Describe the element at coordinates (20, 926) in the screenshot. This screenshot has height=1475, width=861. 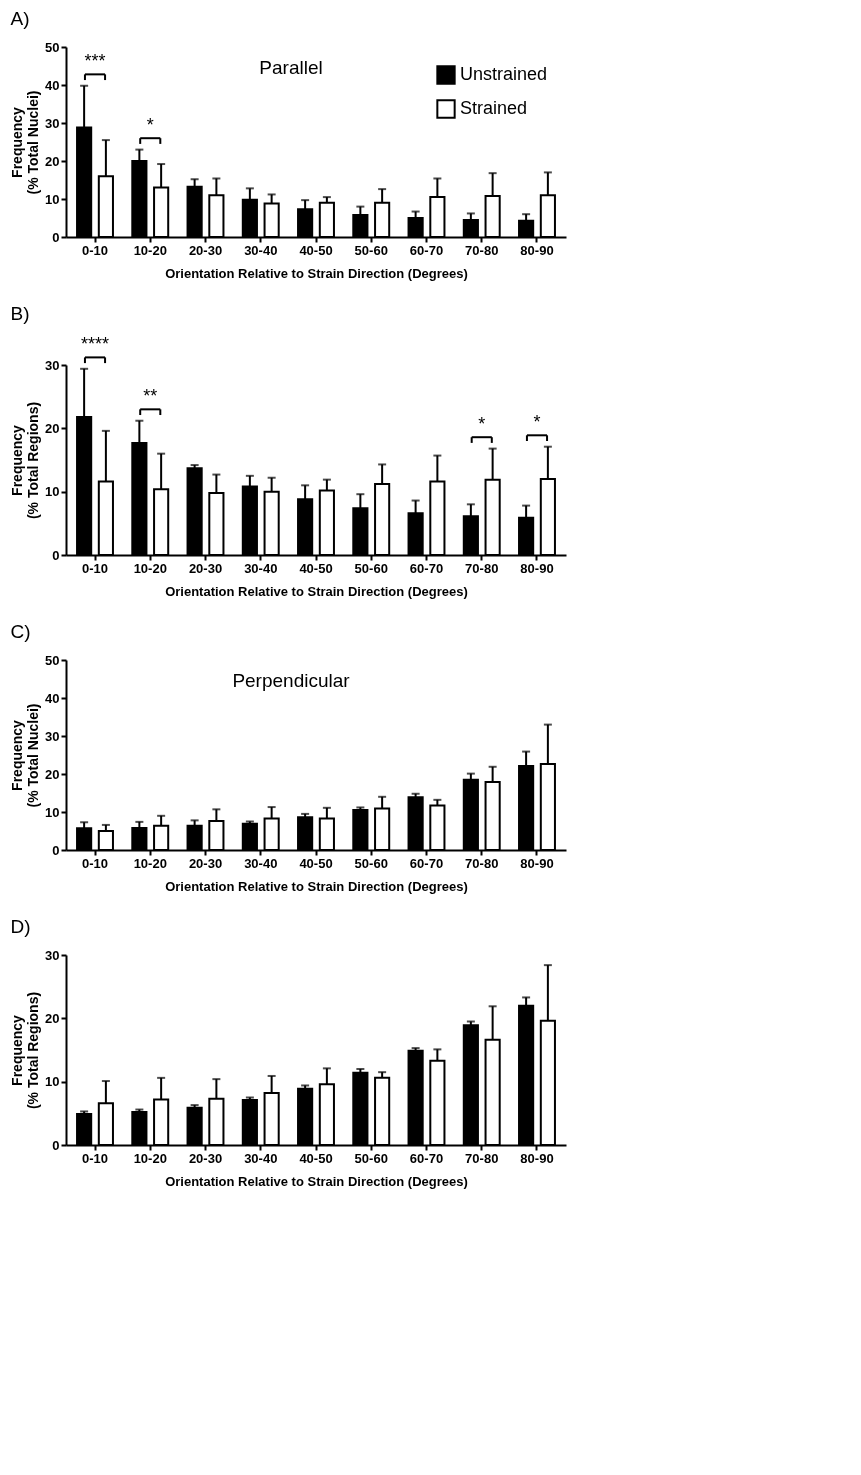
I see `text: D)` at that location.